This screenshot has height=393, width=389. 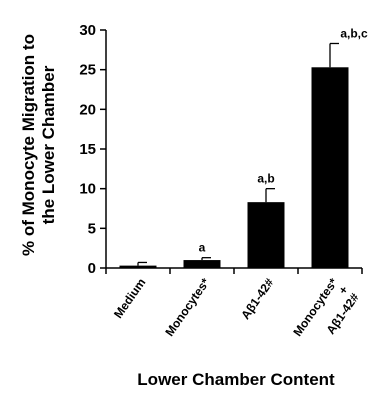 I want to click on category-label-line: Medium, so click(x=129, y=298).